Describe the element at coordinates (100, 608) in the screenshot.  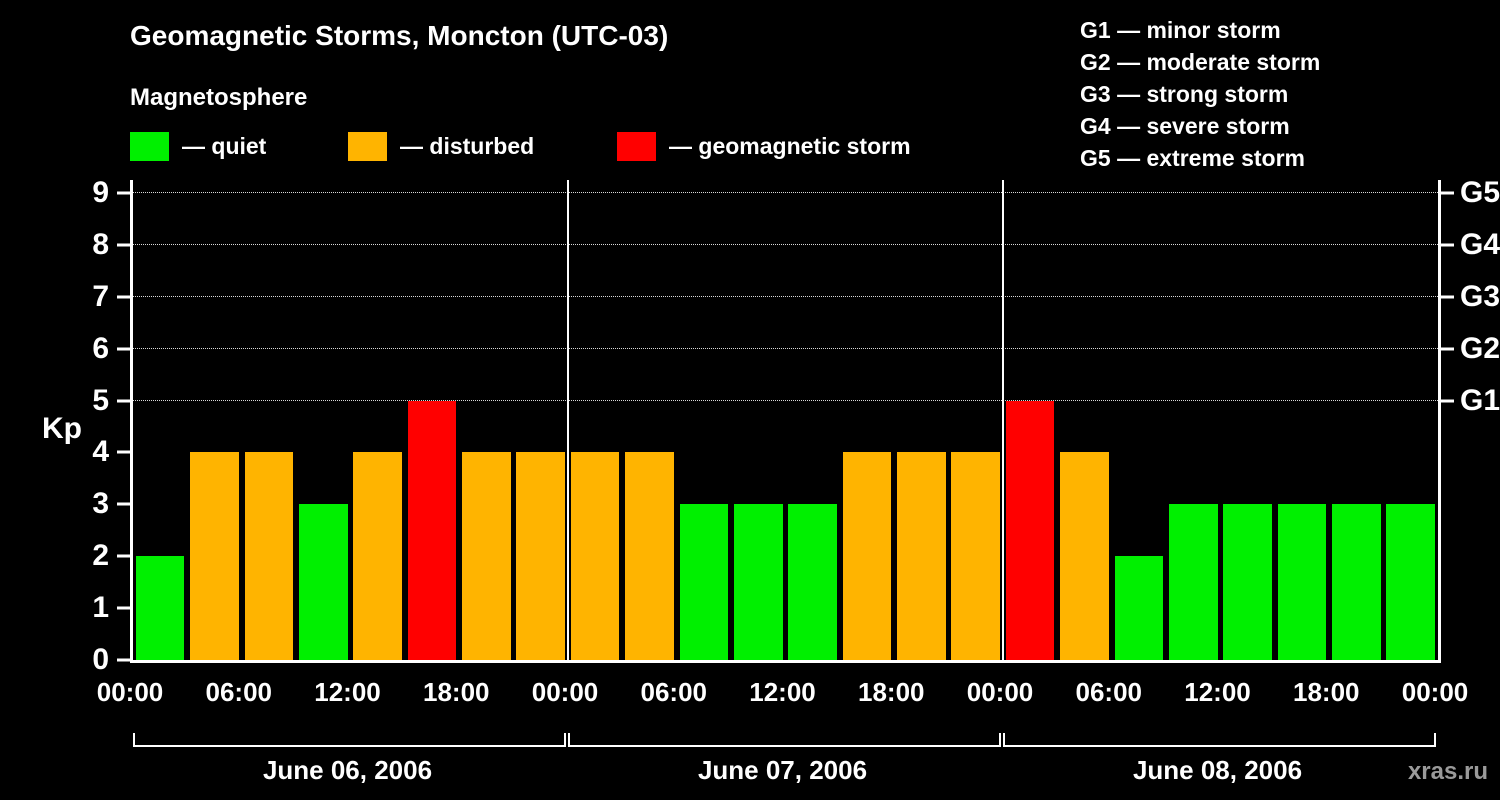
I see `y-axis-tick-label: 1` at that location.